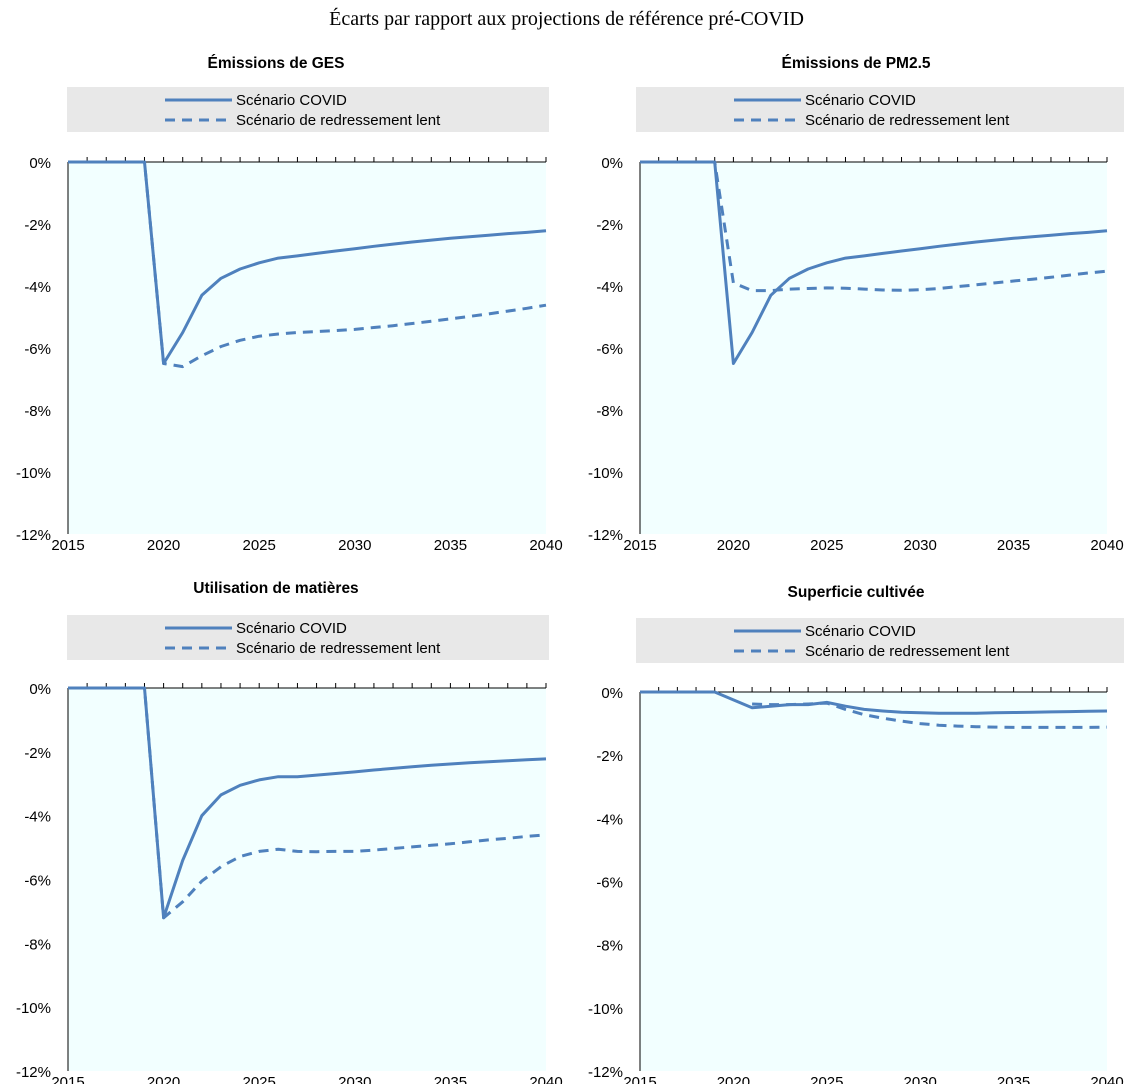 The image size is (1133, 1084). What do you see at coordinates (856, 592) in the screenshot?
I see `panel-title: Superficie cultivée` at bounding box center [856, 592].